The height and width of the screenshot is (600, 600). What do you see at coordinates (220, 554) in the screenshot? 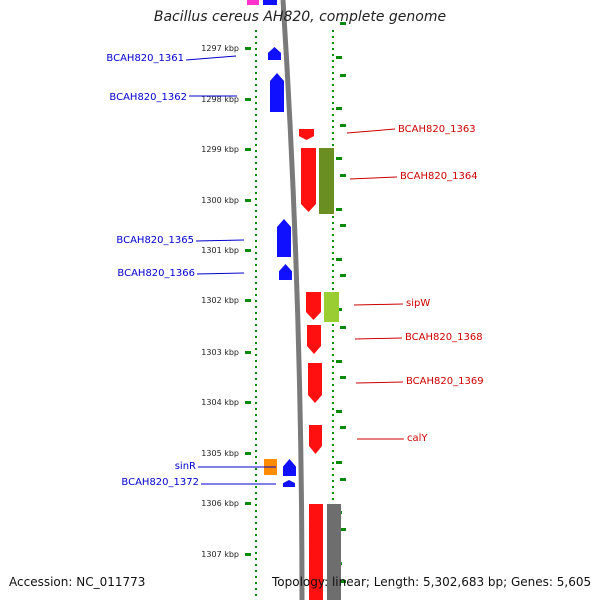
I see `scale-tick-label: 1307 kbp` at bounding box center [220, 554].